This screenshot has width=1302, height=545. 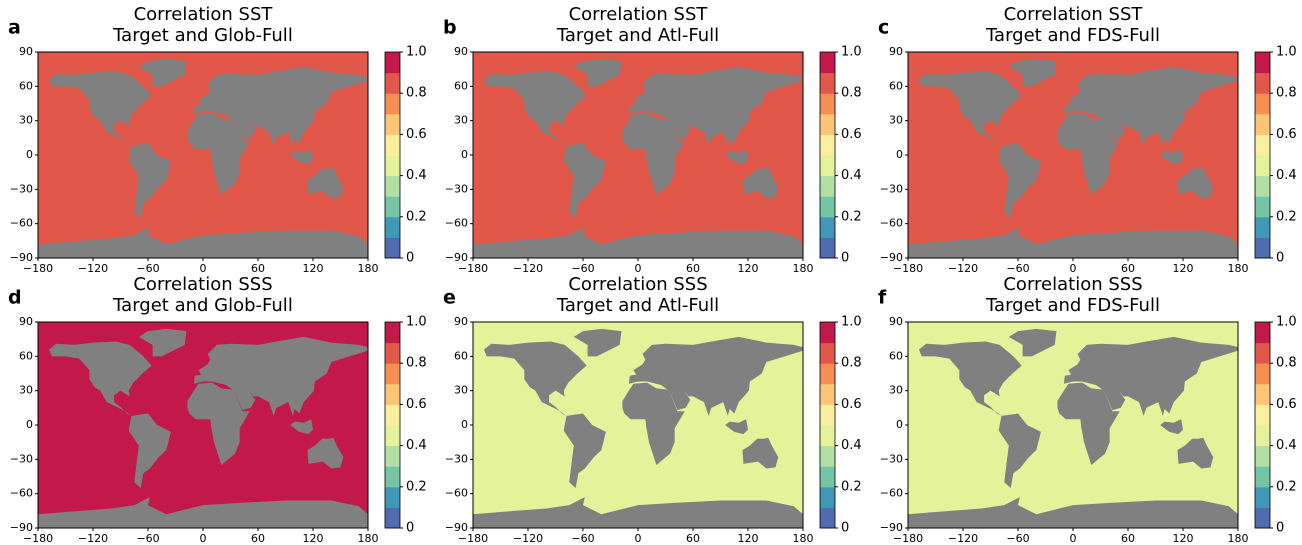 I want to click on panel-title: Correlation SST, so click(x=1074, y=14).